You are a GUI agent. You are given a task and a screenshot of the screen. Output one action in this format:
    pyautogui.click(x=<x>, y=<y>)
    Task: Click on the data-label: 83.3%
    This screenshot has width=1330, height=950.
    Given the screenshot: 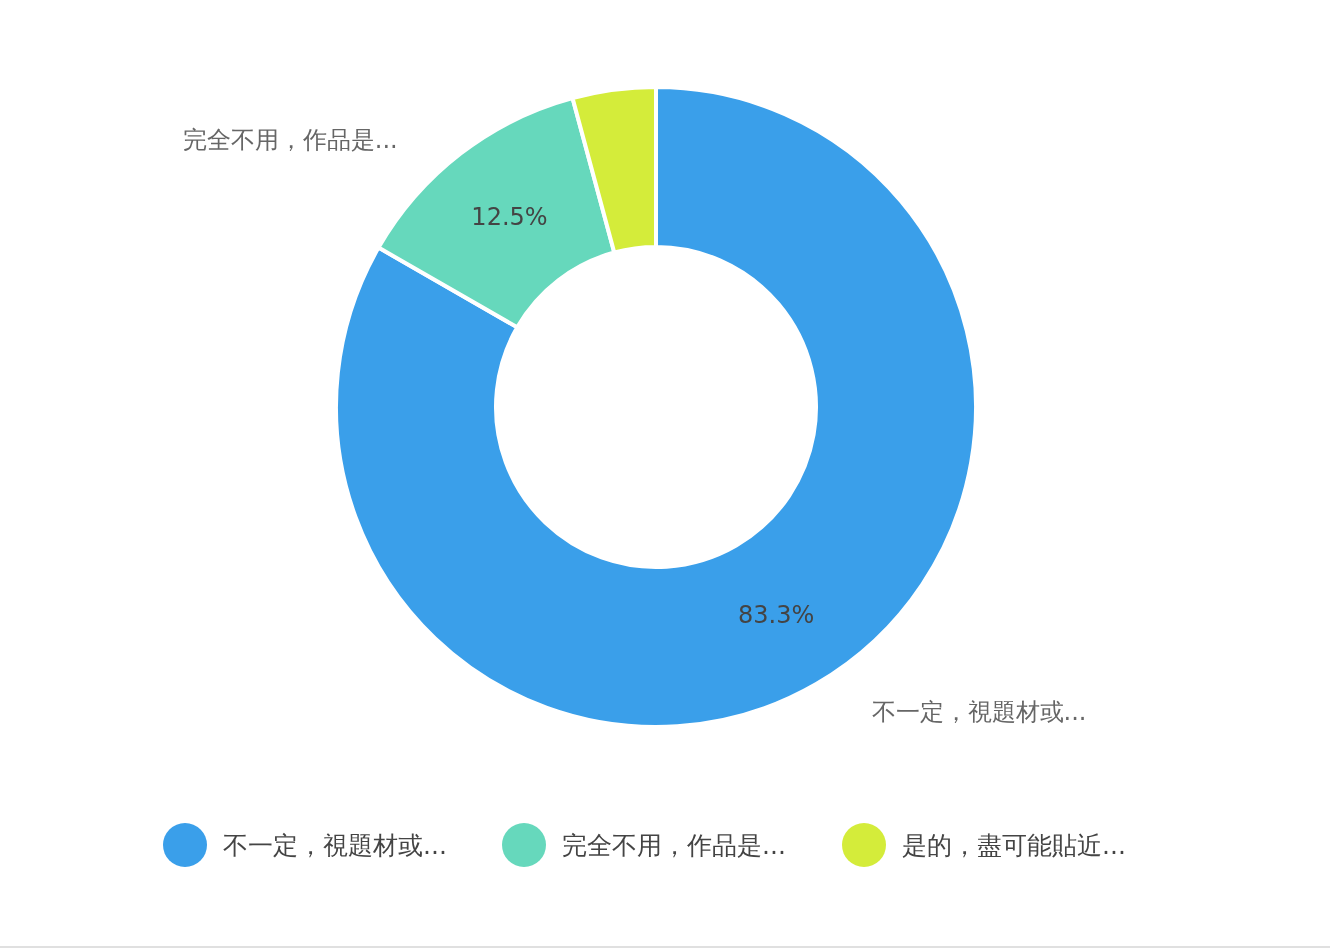 What is the action you would take?
    pyautogui.click(x=776, y=614)
    